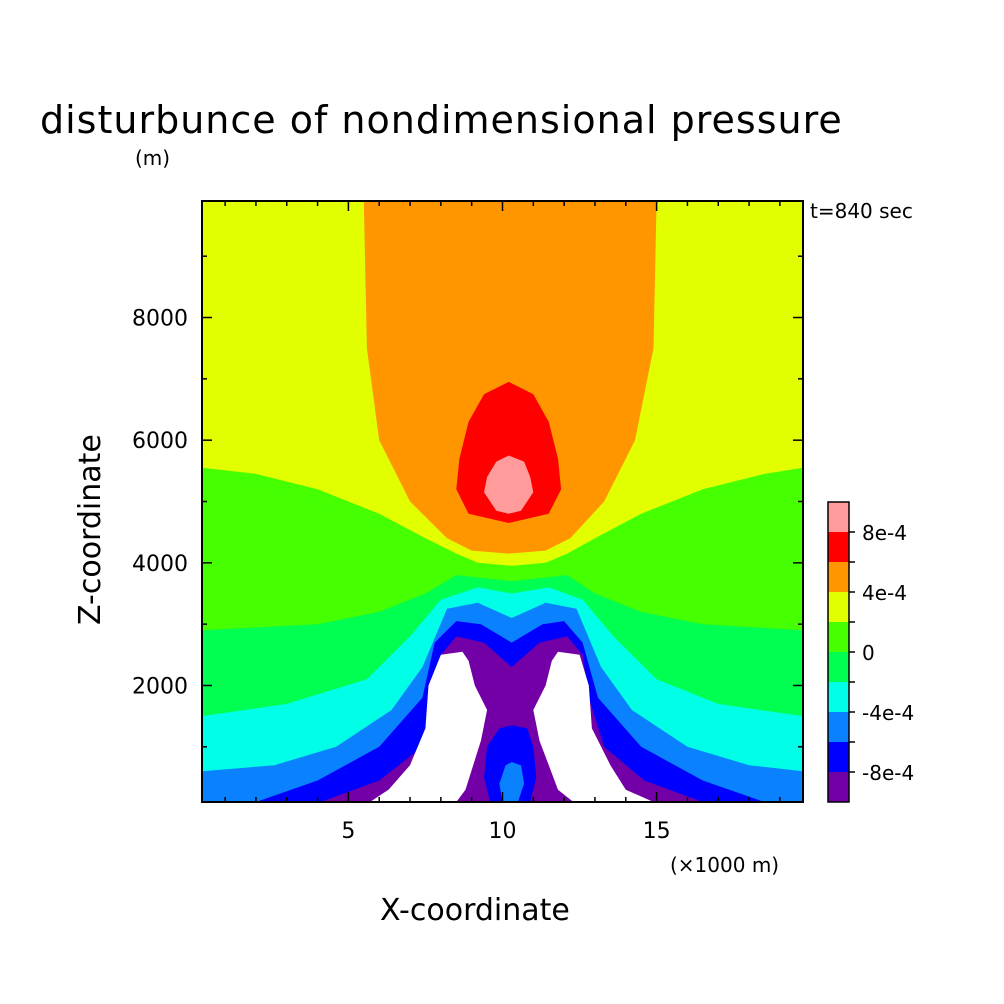 The height and width of the screenshot is (1004, 1004). Describe the element at coordinates (160, 564) in the screenshot. I see `y-tick-label: 4000` at that location.